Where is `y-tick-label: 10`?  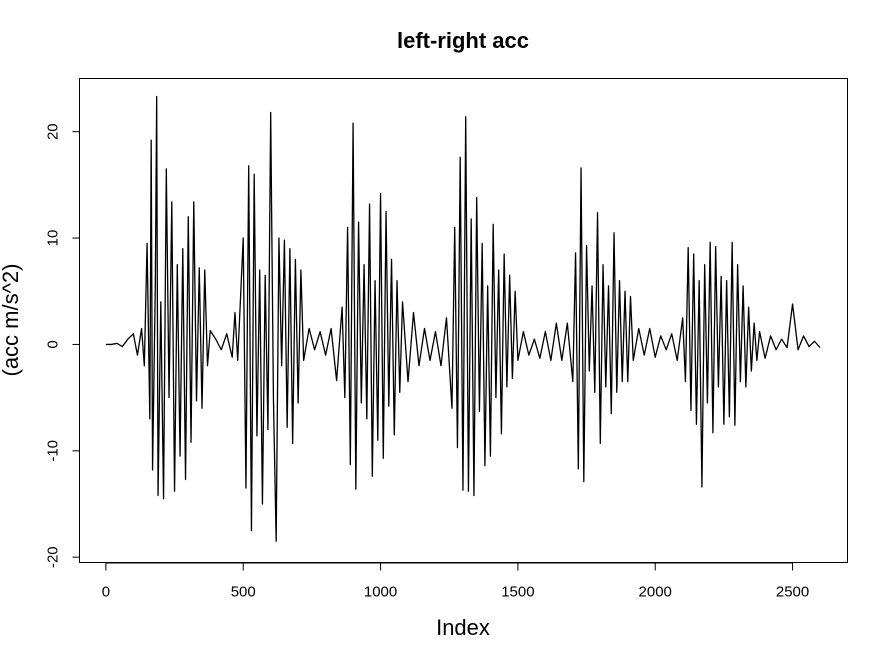
y-tick-label: 10 is located at coordinates (53, 238).